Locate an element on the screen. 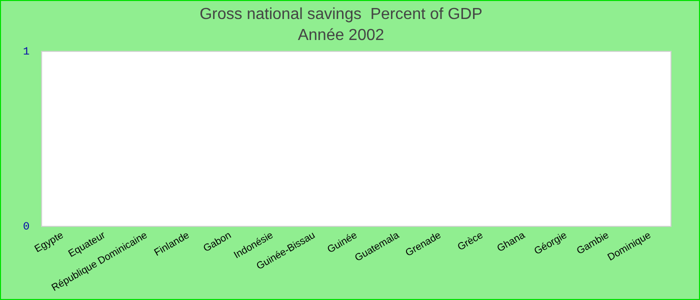 This screenshot has height=300, width=700. y-tick-label: 1 is located at coordinates (26, 52).